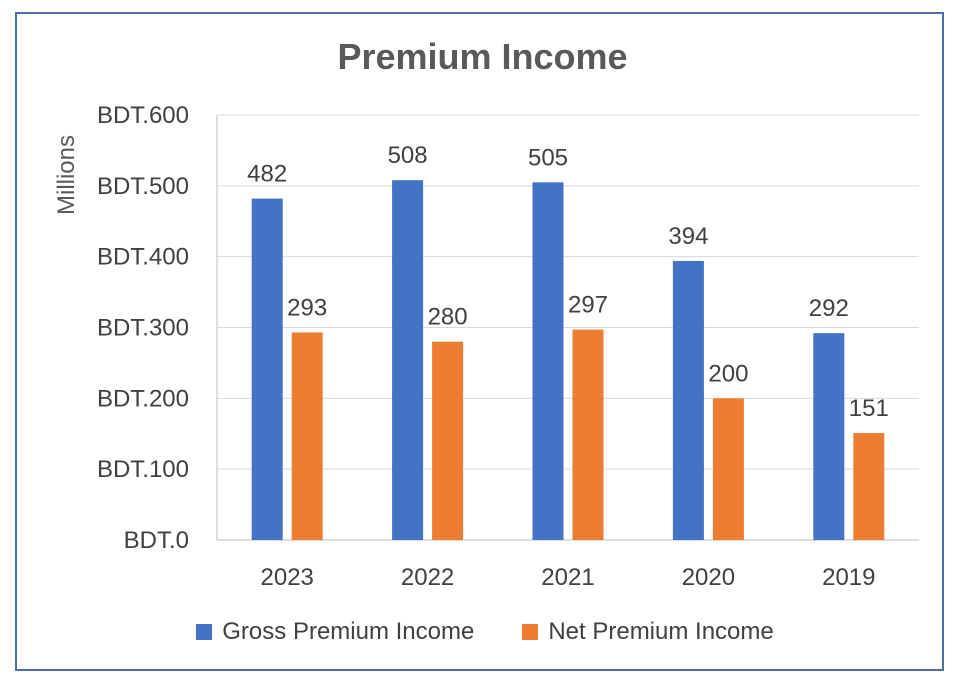  What do you see at coordinates (728, 373) in the screenshot?
I see `data-label: 200` at bounding box center [728, 373].